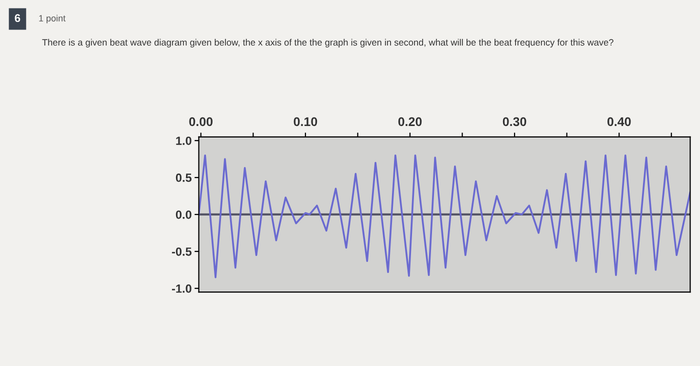 Image resolution: width=700 pixels, height=366 pixels. I want to click on x-tick-label: 0.30, so click(514, 121).